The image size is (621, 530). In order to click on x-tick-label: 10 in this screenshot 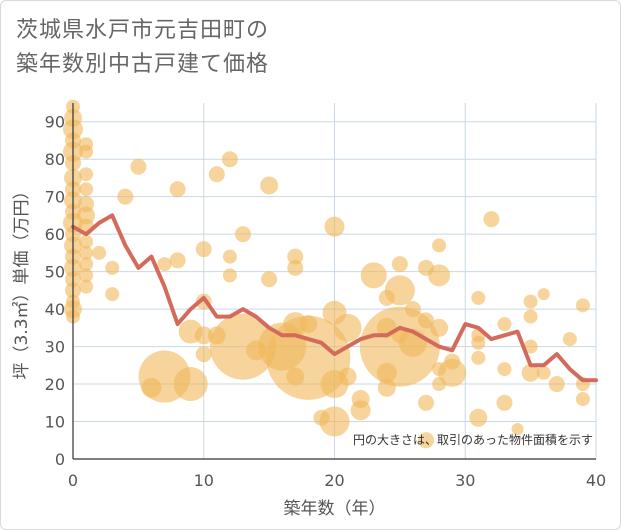, I will do `click(204, 480)`.